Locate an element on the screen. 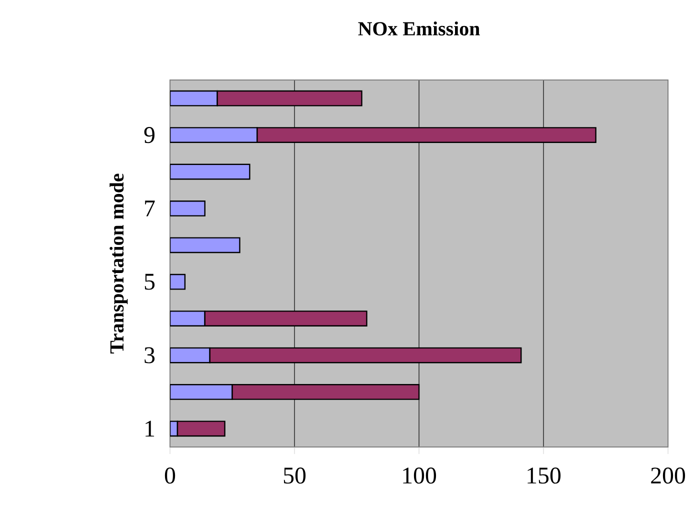 The image size is (693, 510). chart-title: NOx Emission is located at coordinates (419, 28).